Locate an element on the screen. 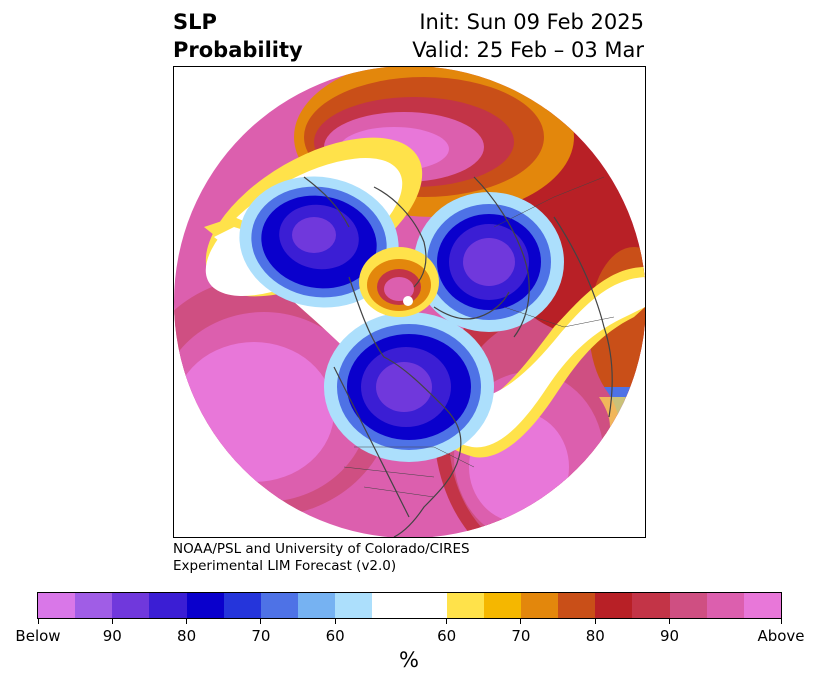 This screenshot has height=686, width=819. colorbar-tick-label: Below is located at coordinates (38, 636).